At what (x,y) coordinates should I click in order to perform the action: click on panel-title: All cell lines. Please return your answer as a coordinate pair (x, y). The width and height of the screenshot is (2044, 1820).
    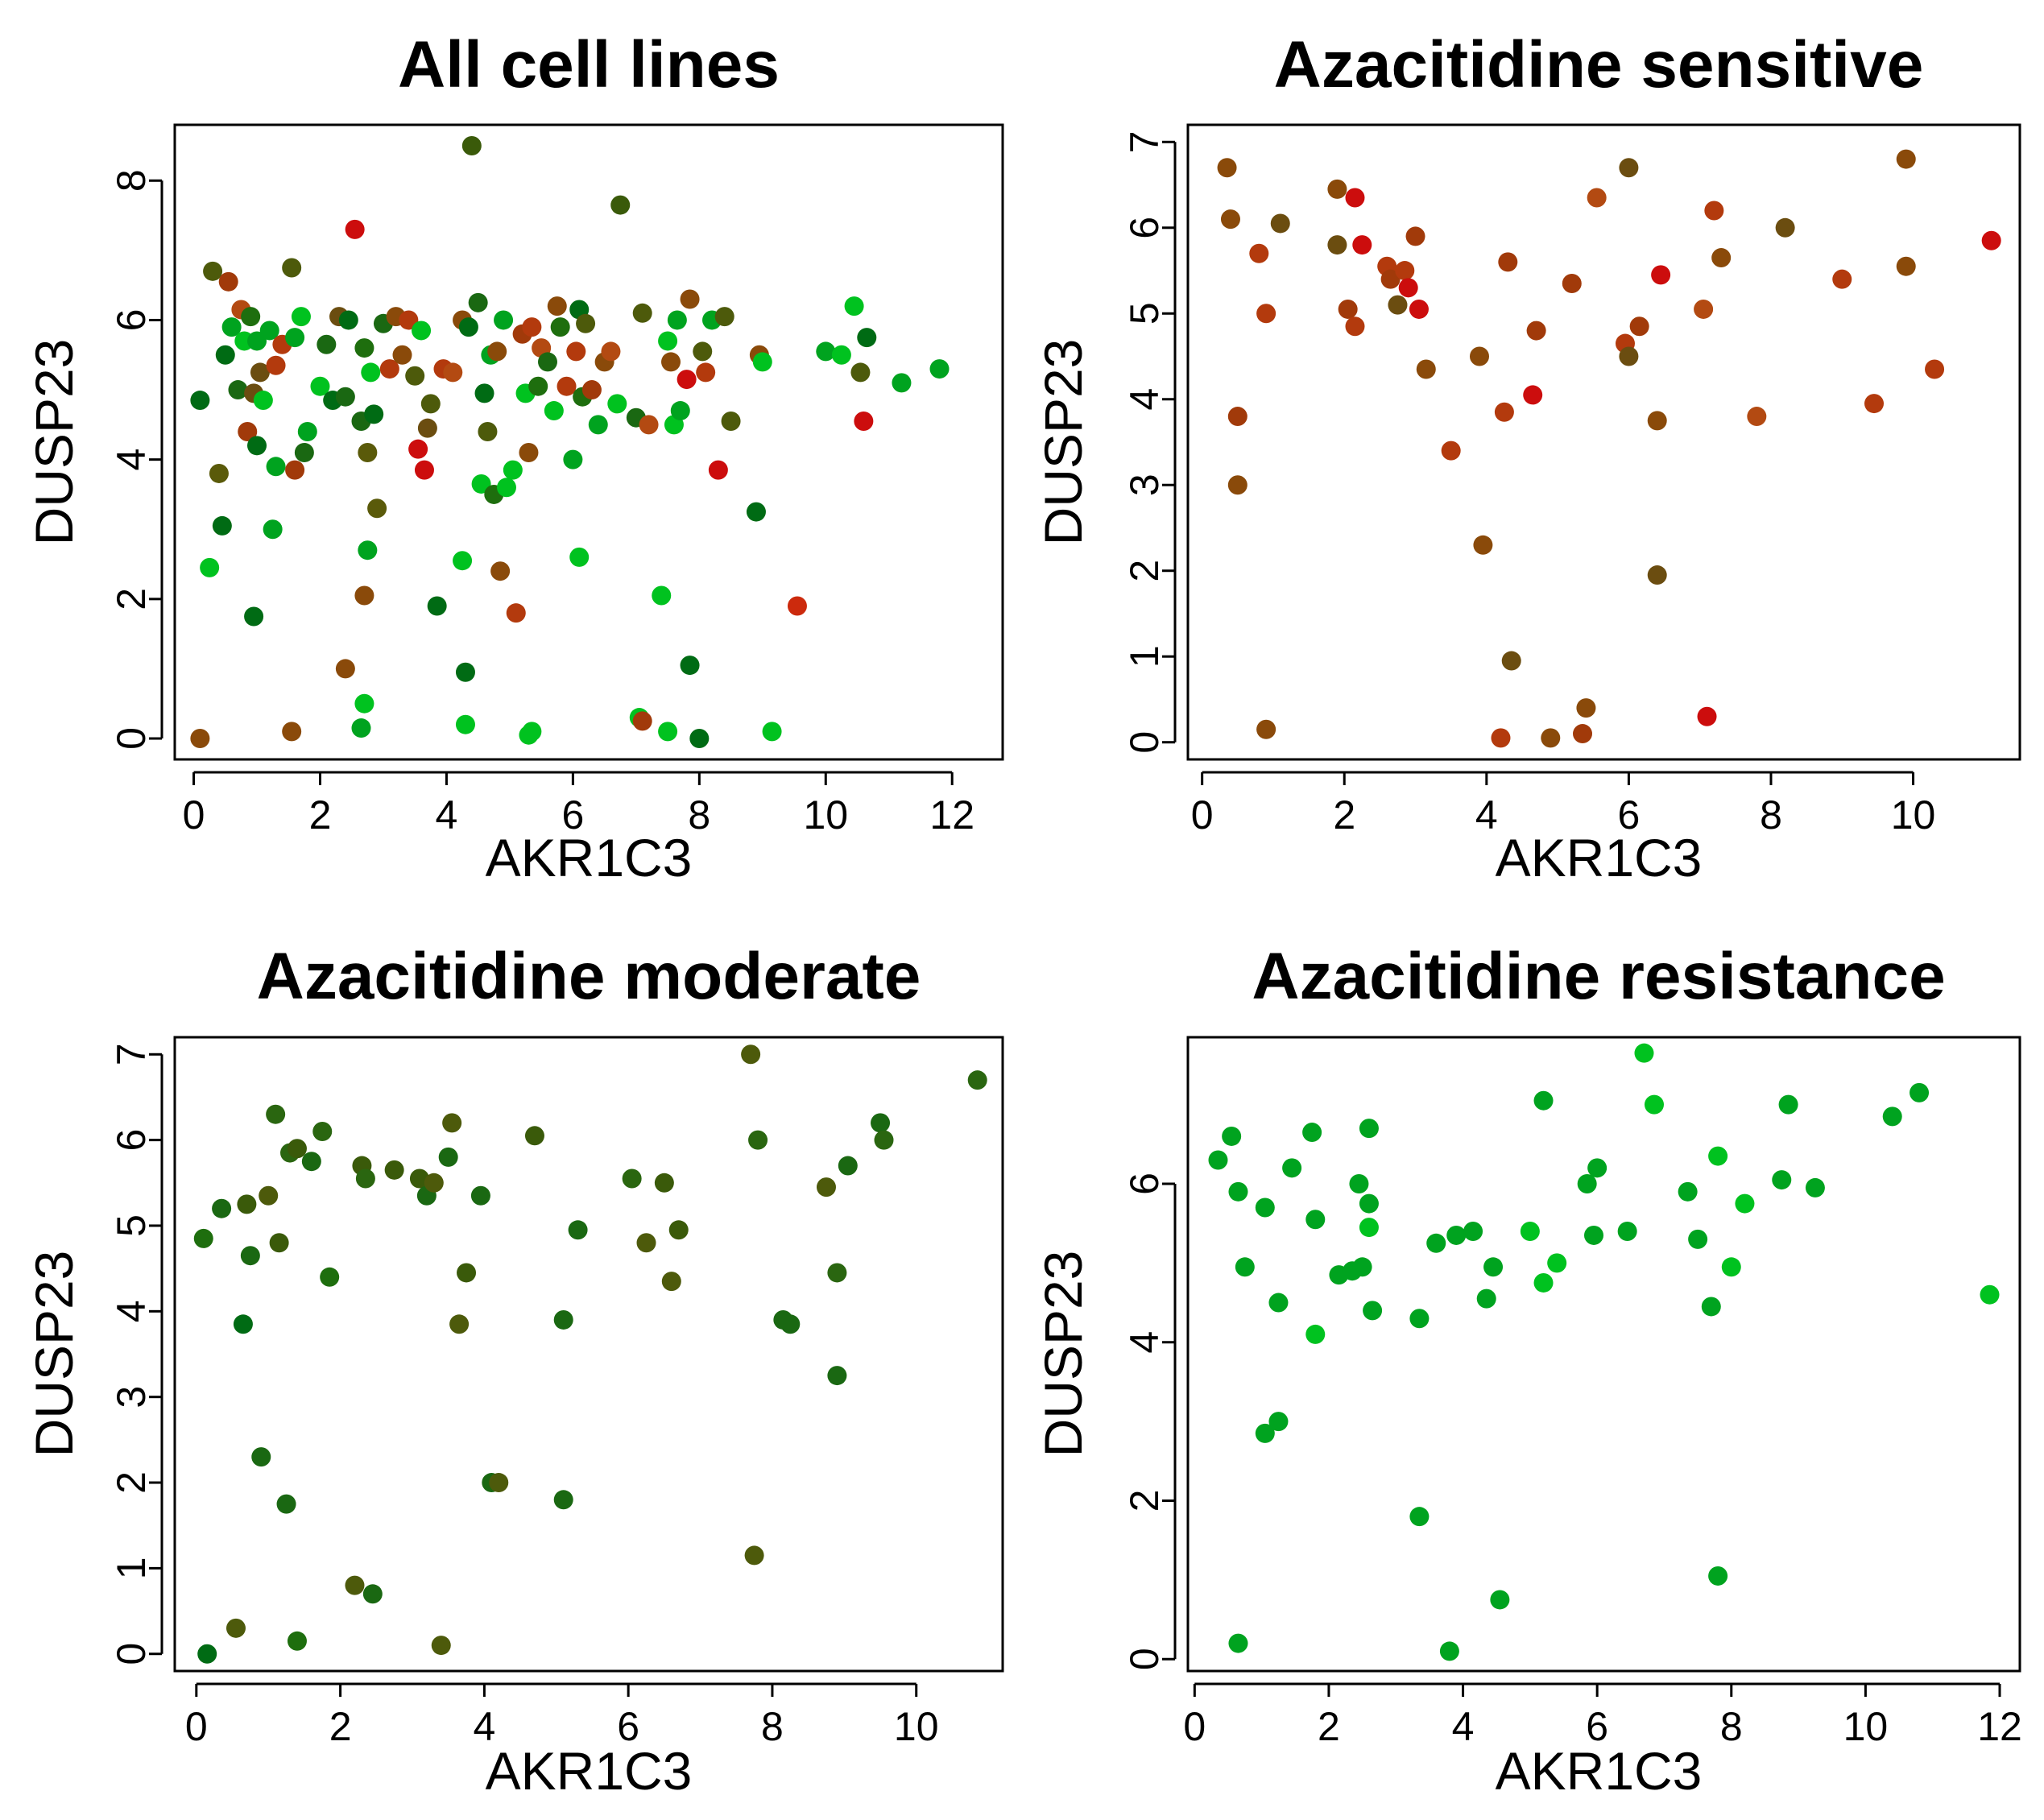
    Looking at the image, I should click on (589, 64).